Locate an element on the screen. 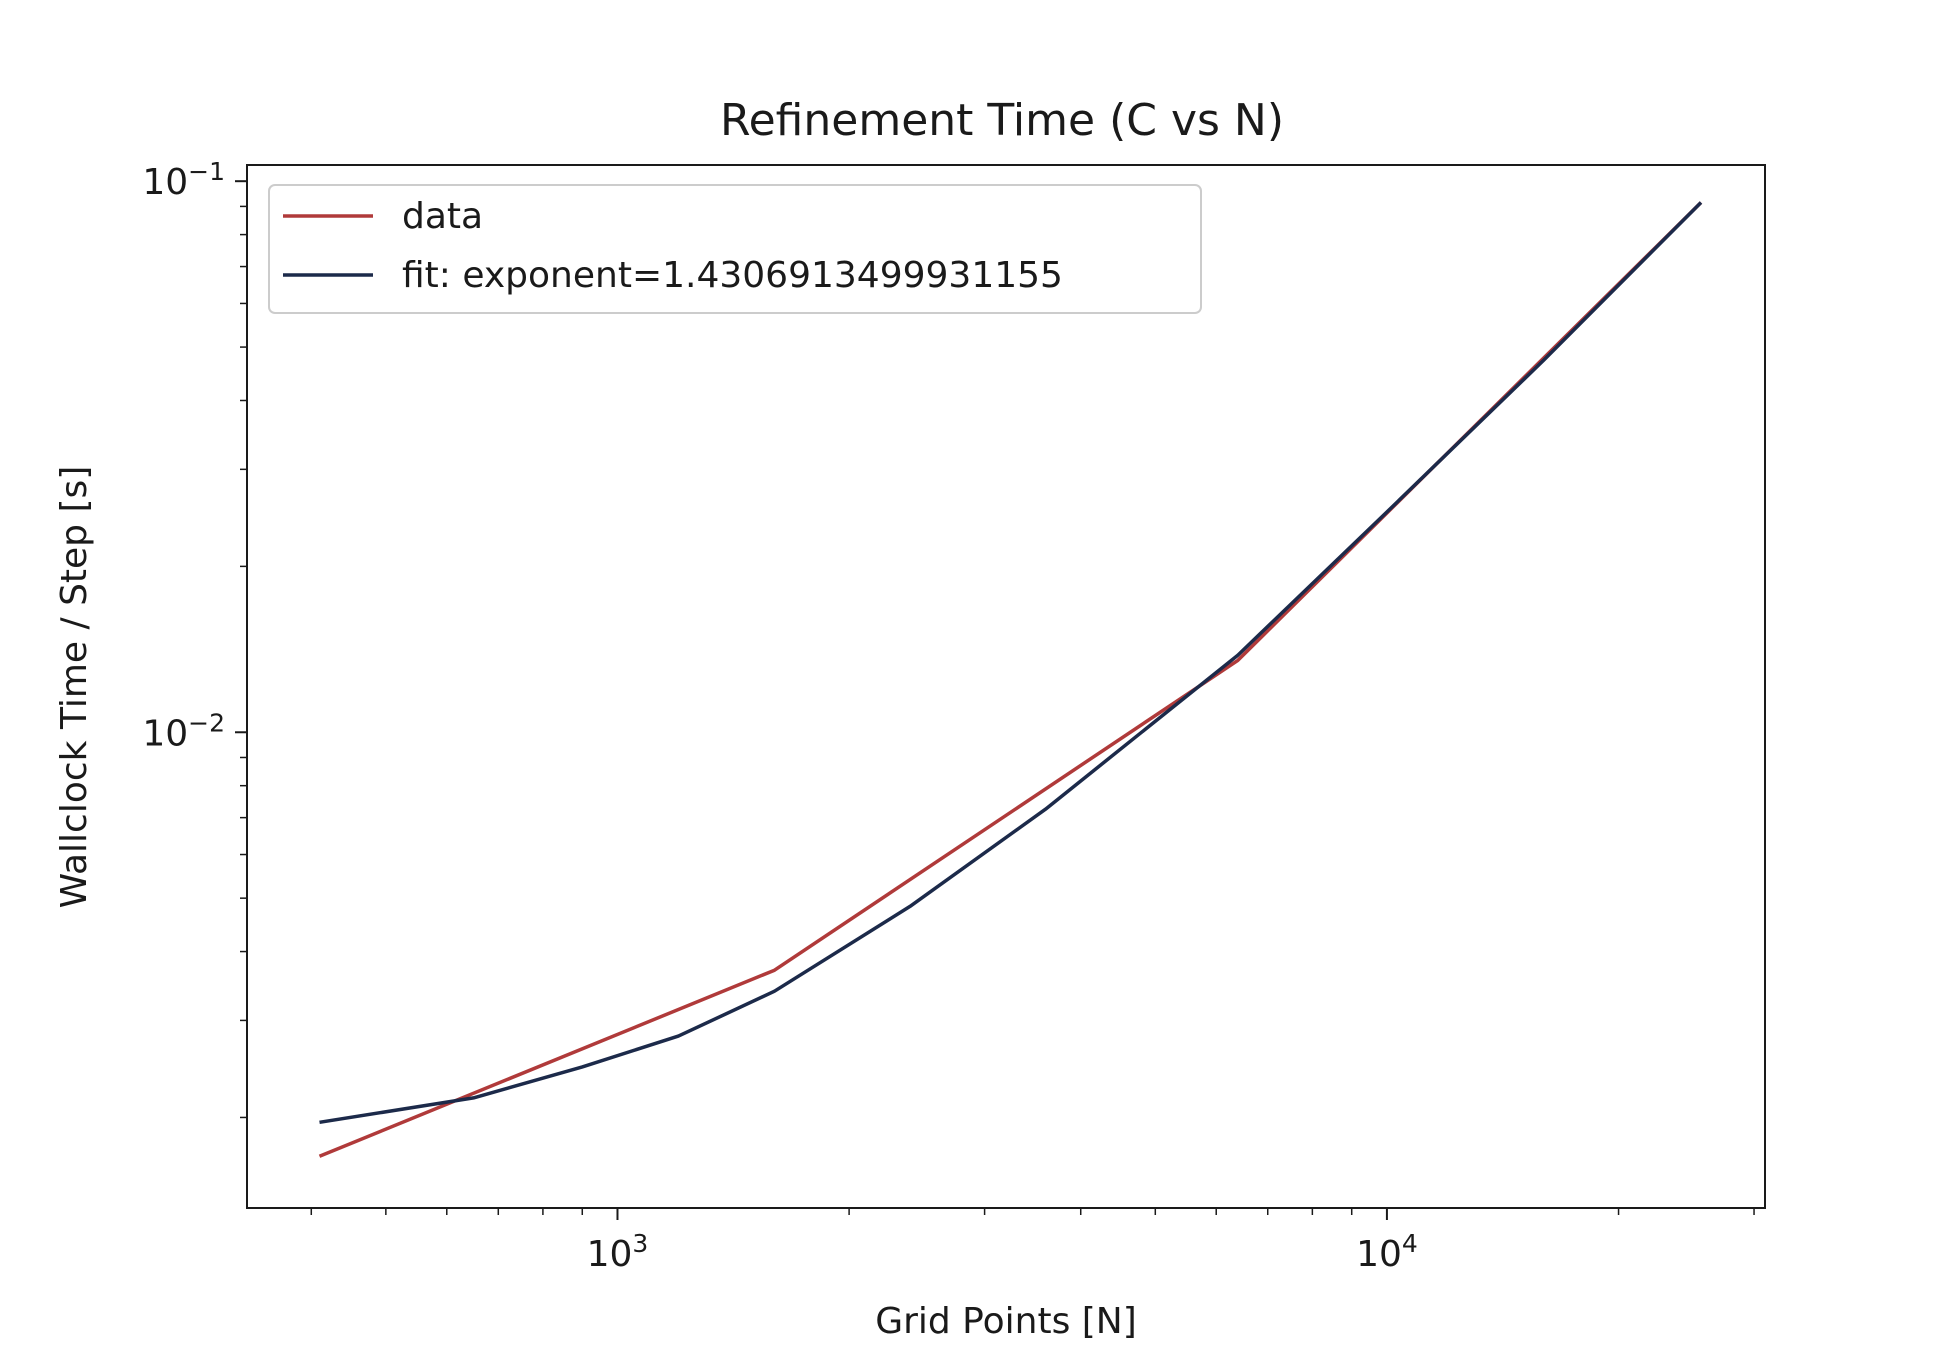 The height and width of the screenshot is (1350, 1950). legend-box is located at coordinates (735, 249).